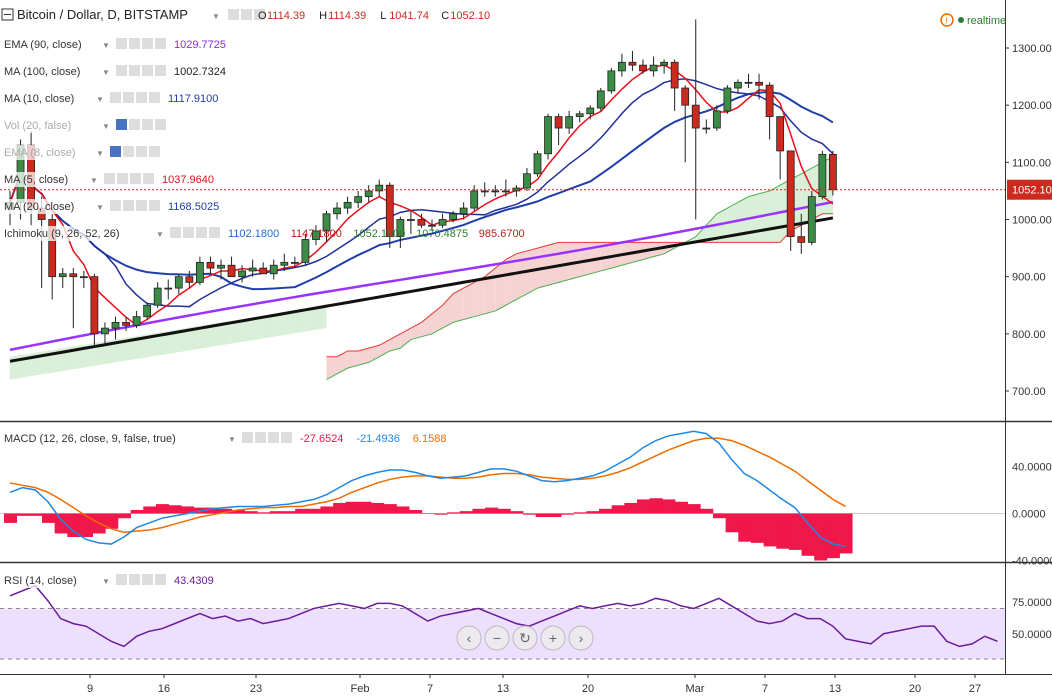 The image size is (1052, 700). What do you see at coordinates (83, 125) in the screenshot?
I see `indicator-legend-row: Vol (20, false) ▼` at bounding box center [83, 125].